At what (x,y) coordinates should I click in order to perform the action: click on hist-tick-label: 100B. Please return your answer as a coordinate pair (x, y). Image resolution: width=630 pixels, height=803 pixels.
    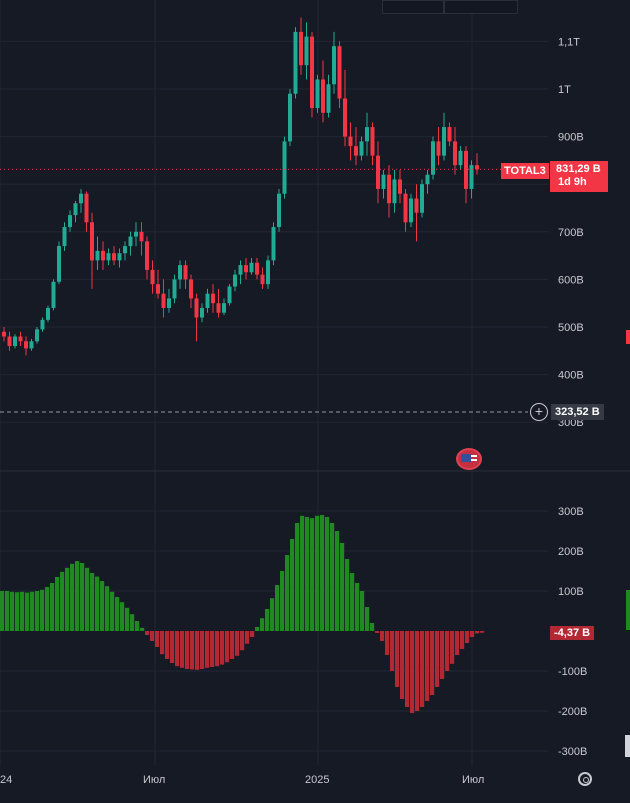
    Looking at the image, I should click on (571, 592).